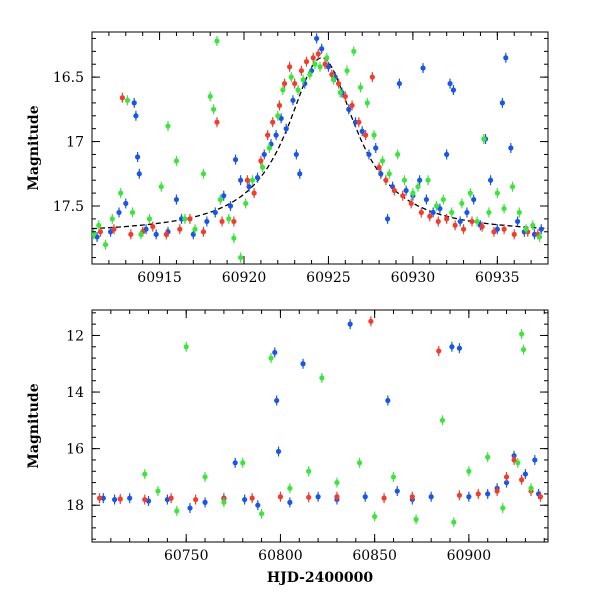 This screenshot has width=600, height=600. What do you see at coordinates (75, 143) in the screenshot?
I see `y-tick-label: 17` at bounding box center [75, 143].